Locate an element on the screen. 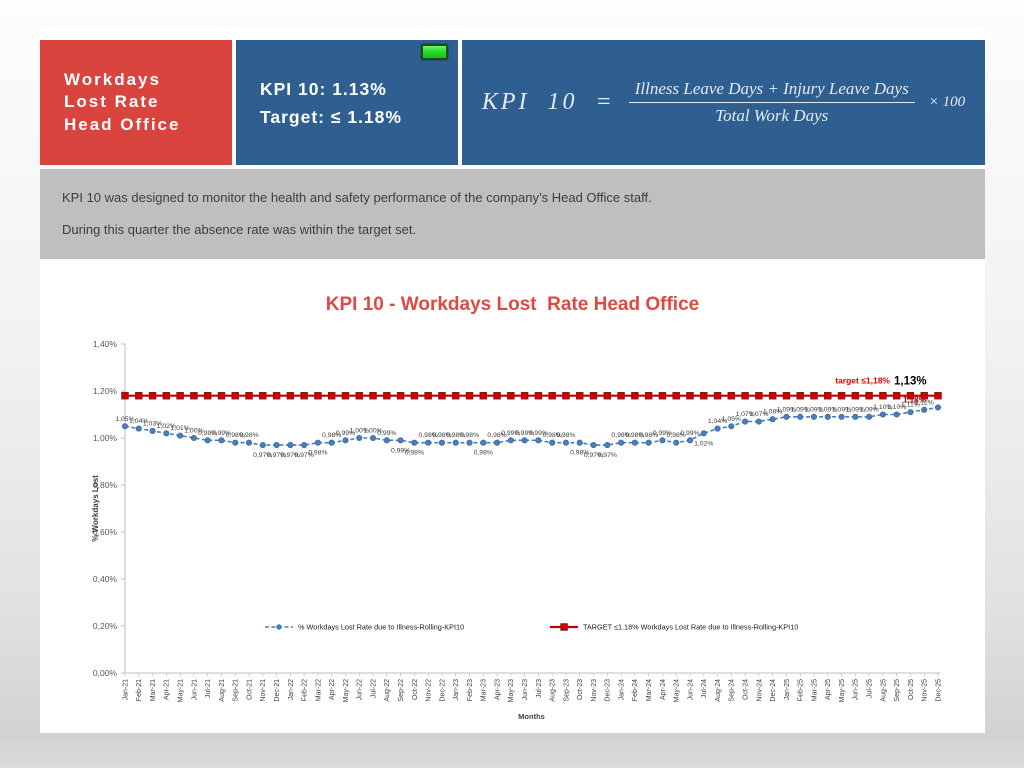 The height and width of the screenshot is (768, 1024). svg-text: May-23 is located at coordinates (511, 690).